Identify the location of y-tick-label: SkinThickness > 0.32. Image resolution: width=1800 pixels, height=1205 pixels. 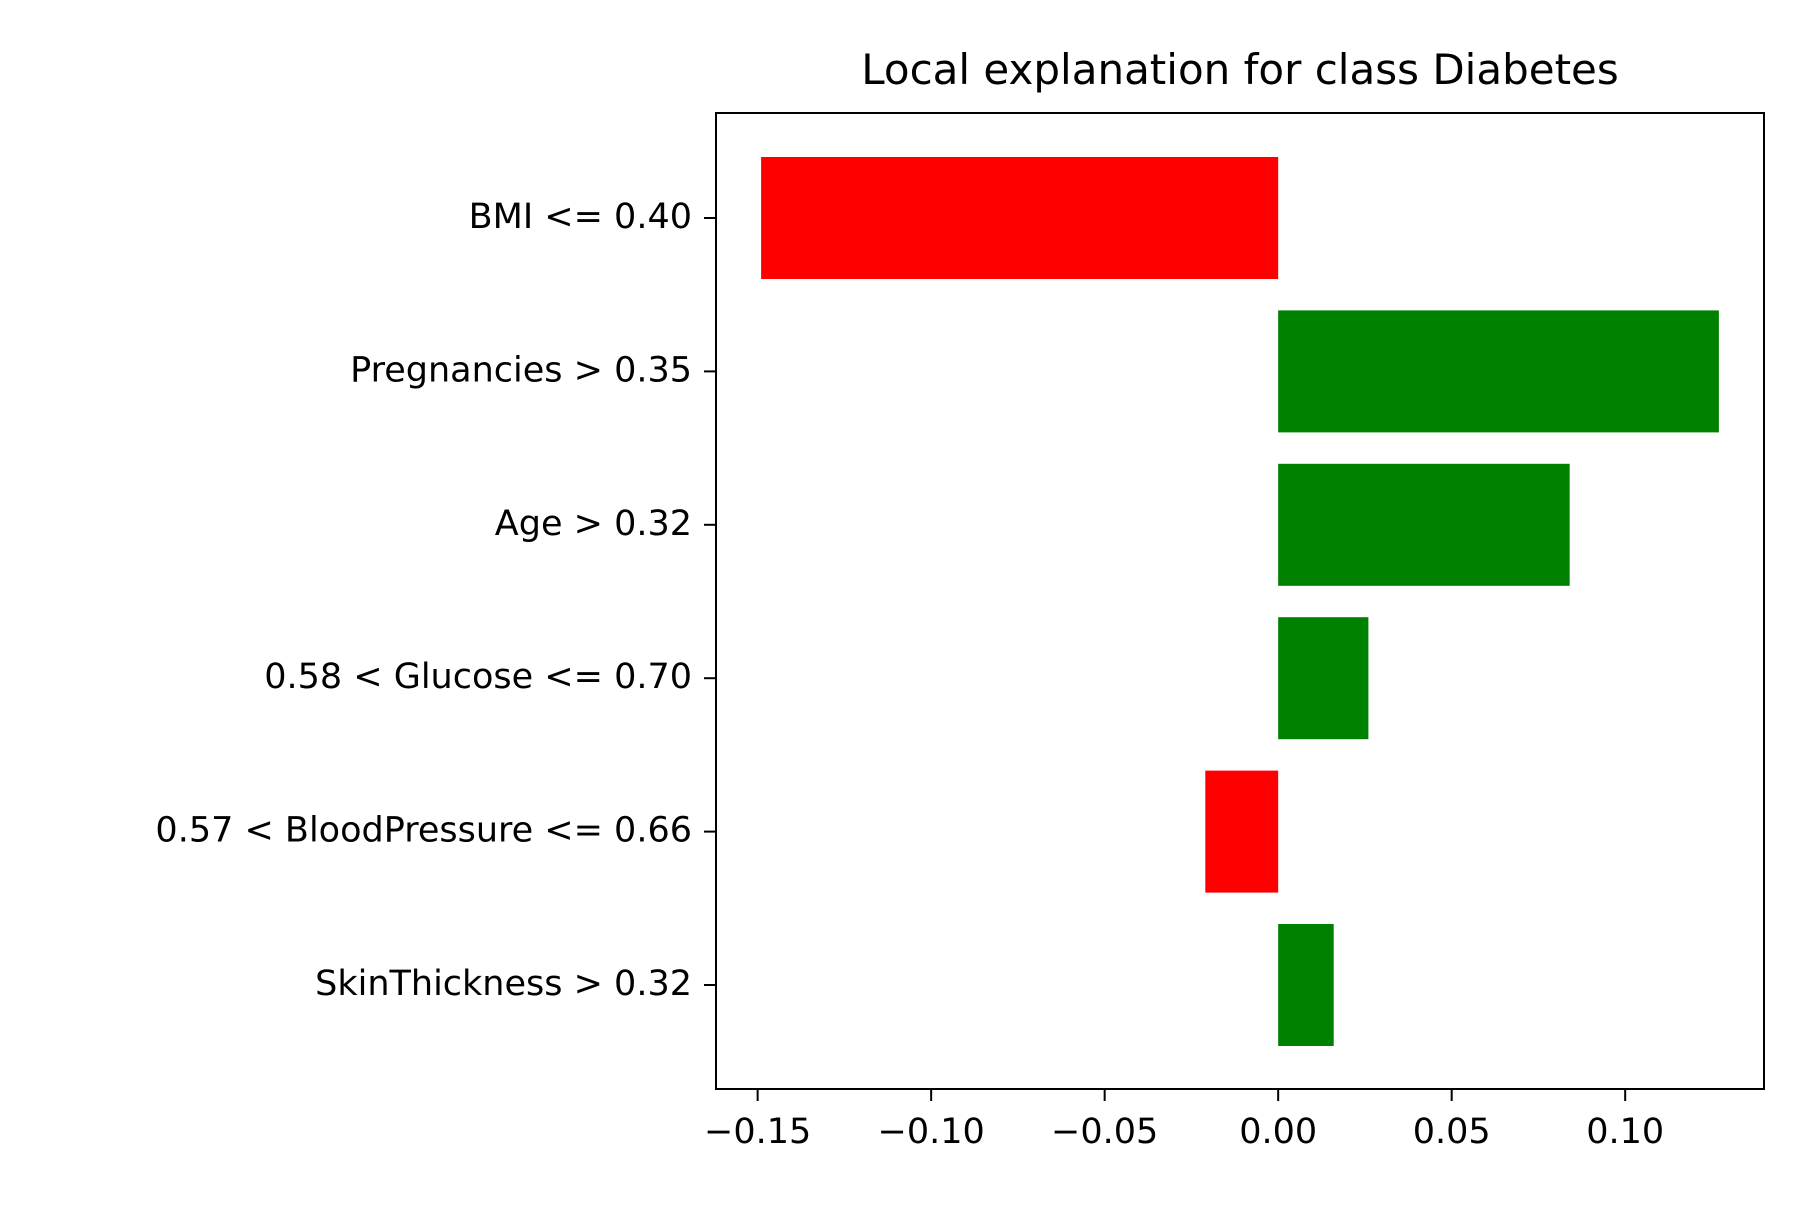
(503, 984).